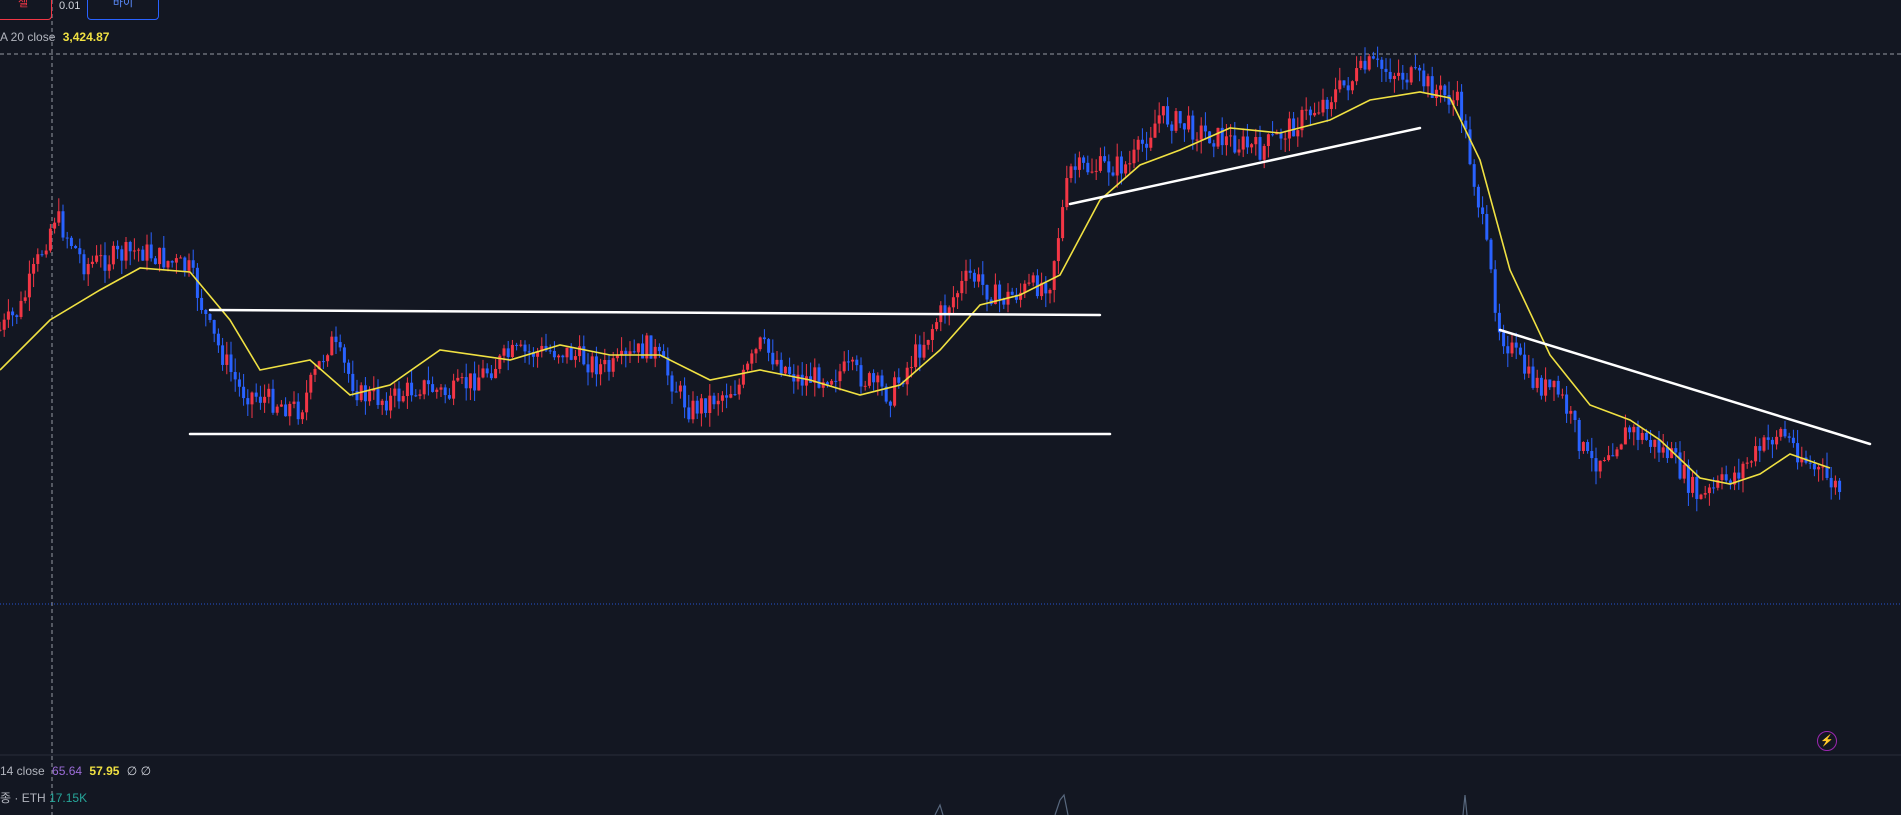 The width and height of the screenshot is (1901, 815). Describe the element at coordinates (22, 771) in the screenshot. I see `rsi-legend-label: 14 close` at that location.